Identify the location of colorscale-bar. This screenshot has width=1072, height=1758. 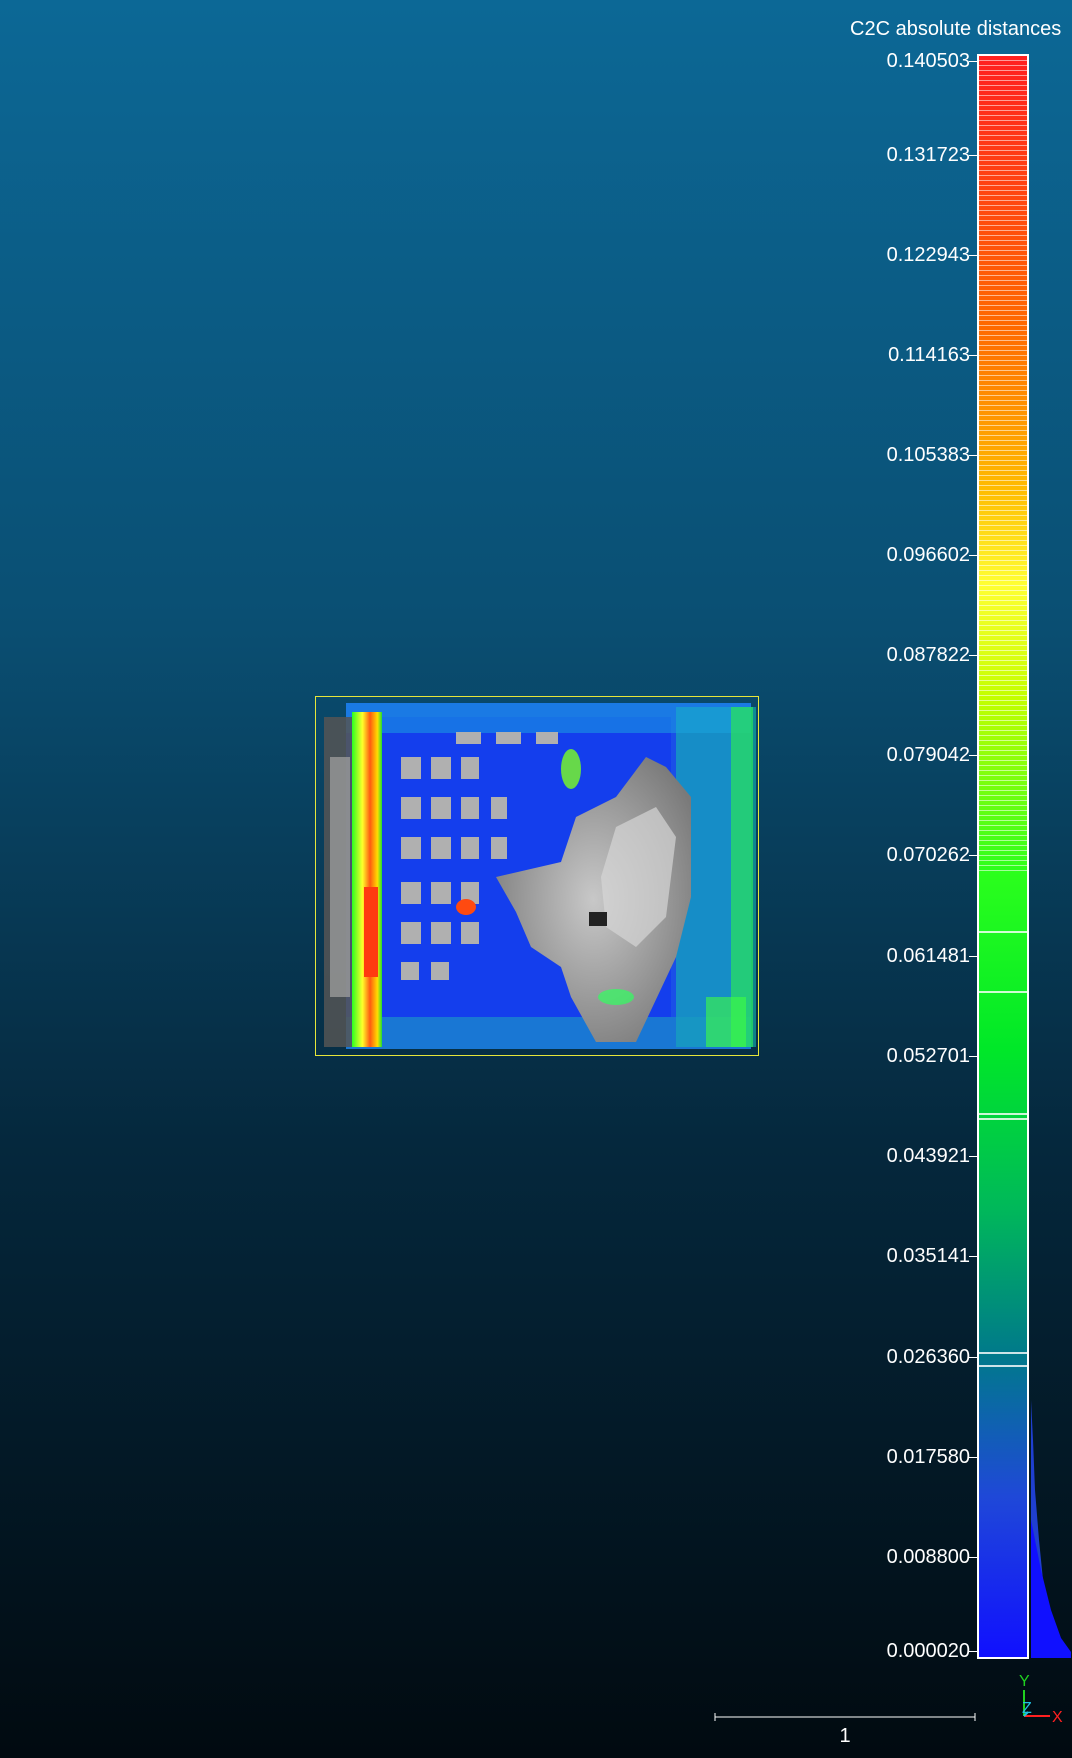
(1003, 856).